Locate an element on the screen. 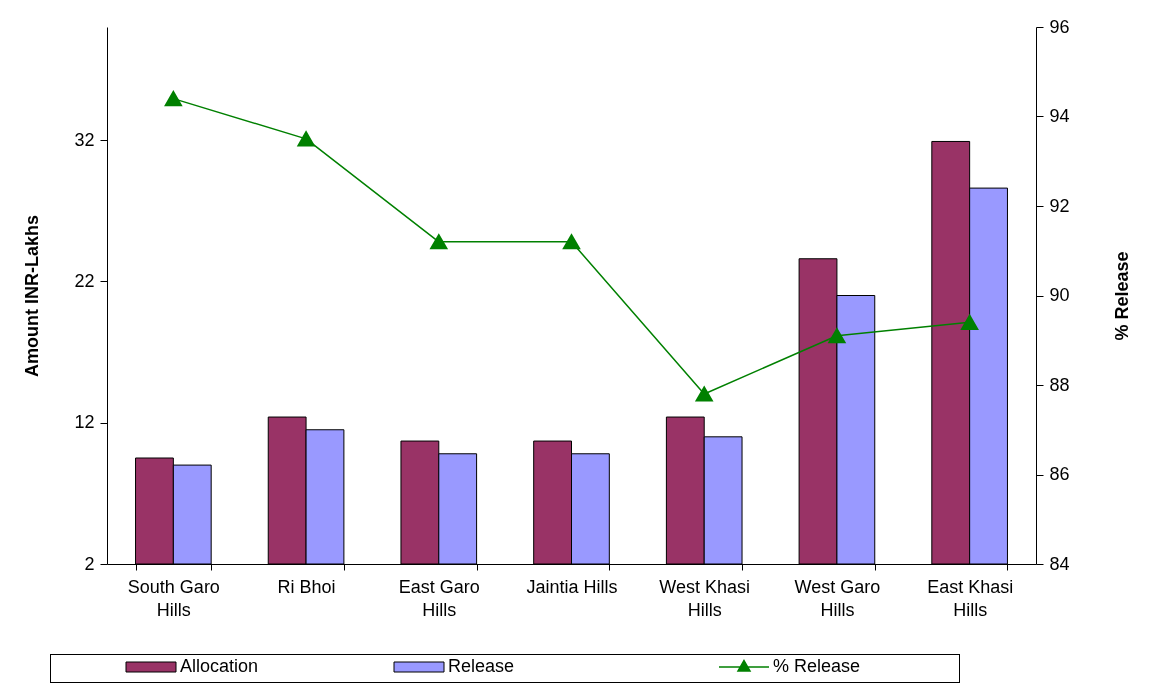 Image resolution: width=1158 pixels, height=684 pixels. legend-label: % Release is located at coordinates (817, 666).